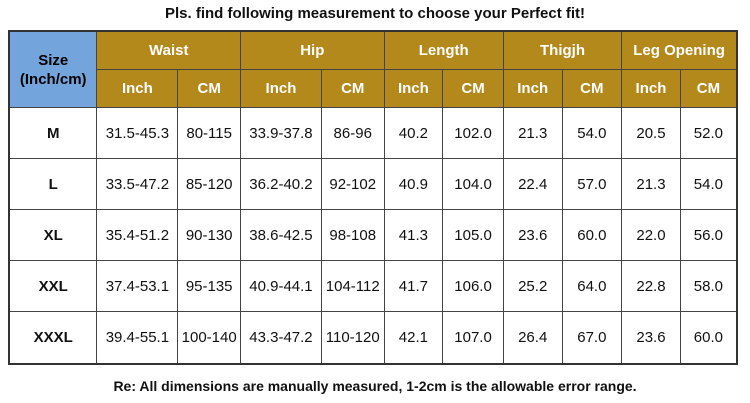 The image size is (750, 403). Describe the element at coordinates (352, 286) in the screenshot. I see `measurement-cell: 104-112` at that location.